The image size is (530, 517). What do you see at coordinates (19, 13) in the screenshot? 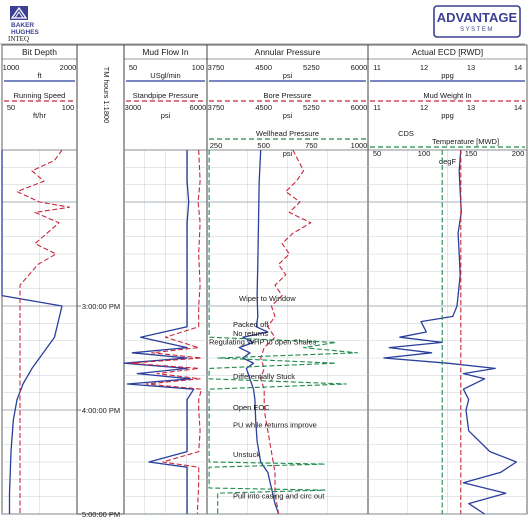
I see `logo-mark-icon` at bounding box center [19, 13].